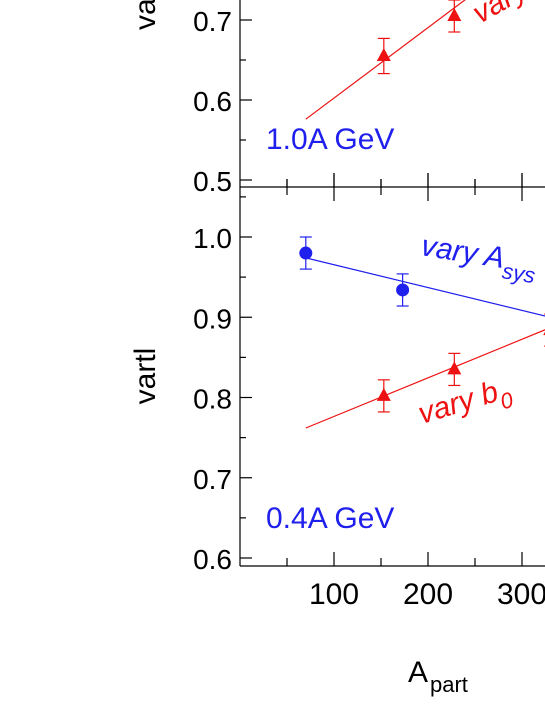  I want to click on y-axis-label: vartl, so click(145, 376).